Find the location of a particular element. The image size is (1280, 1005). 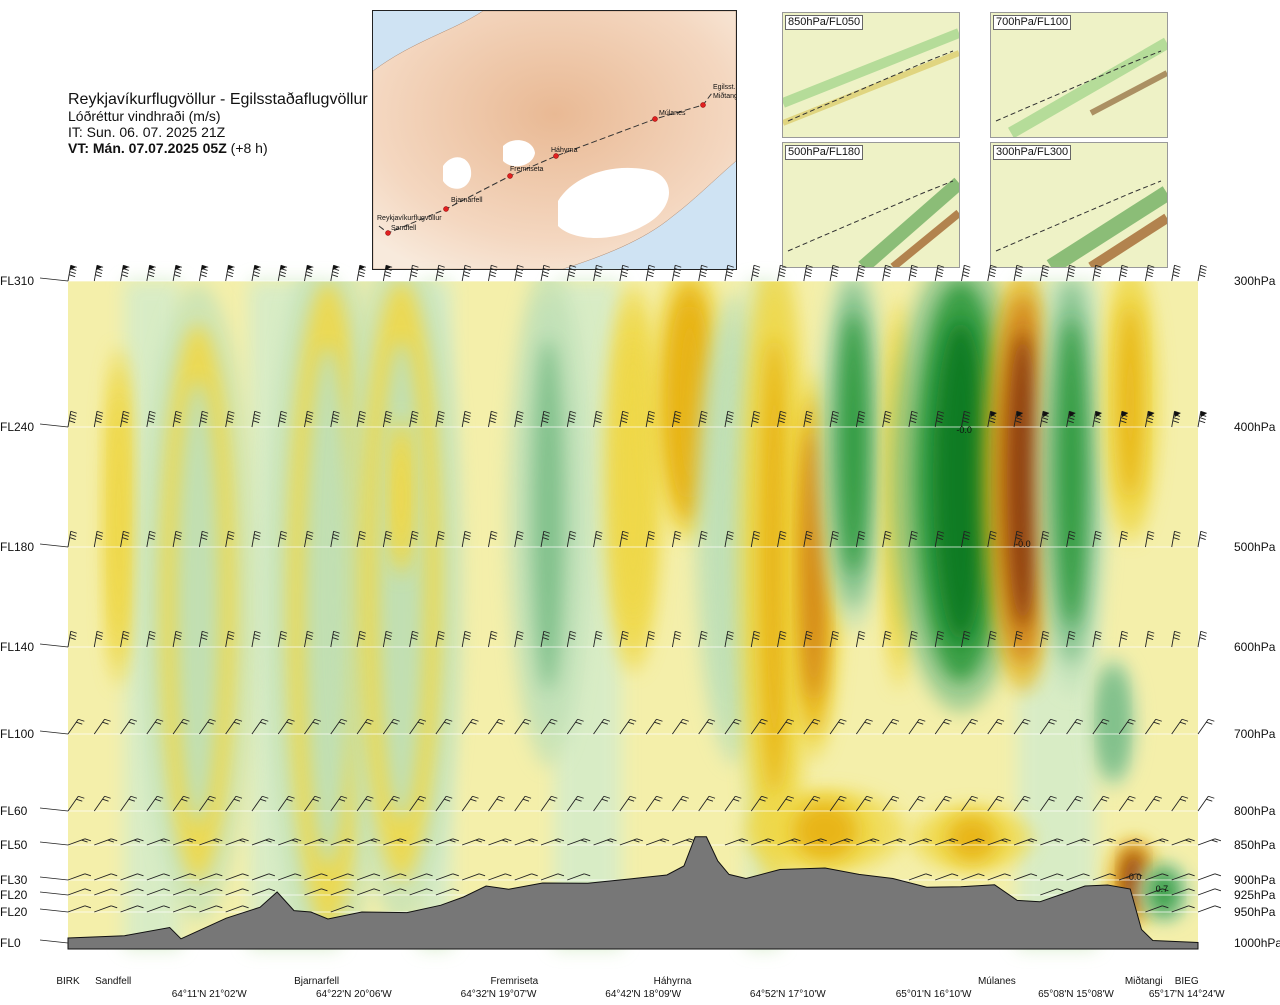

location-label: Sandfell is located at coordinates (113, 981).